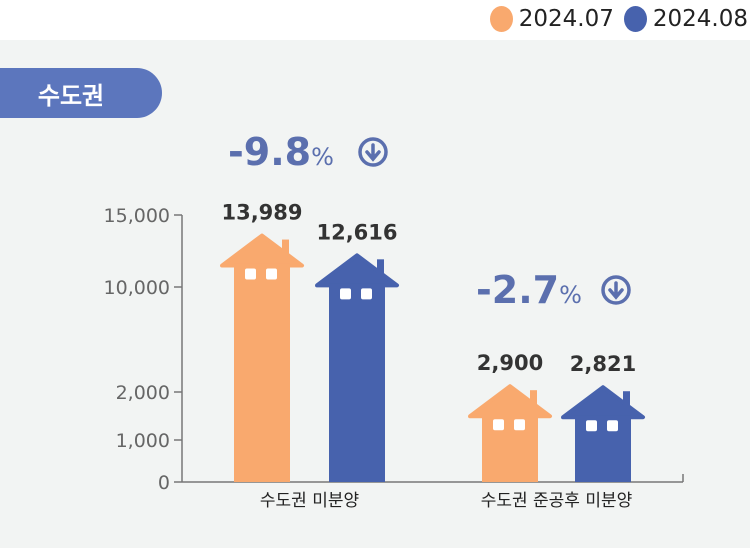  Describe the element at coordinates (557, 501) in the screenshot. I see `category-label: 수도권 준공후 미분양` at that location.